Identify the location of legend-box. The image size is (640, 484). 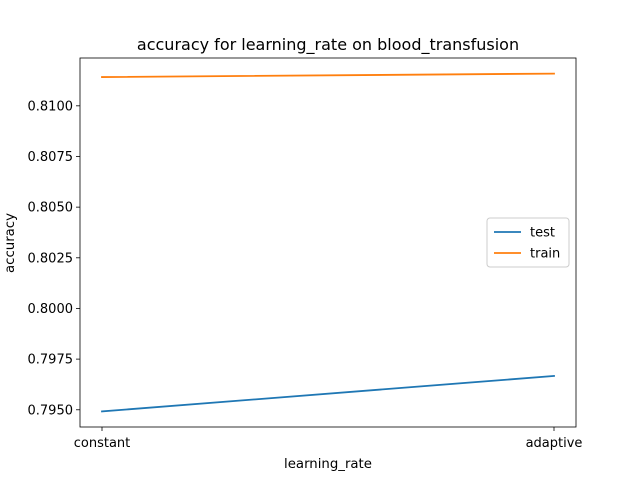
(528, 242).